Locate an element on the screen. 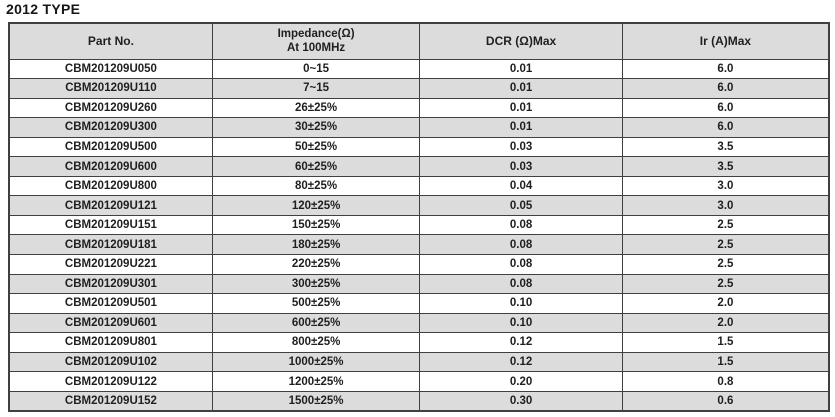 Image resolution: width=835 pixels, height=417 pixels. header-impedance-line2: At 100MHz is located at coordinates (316, 48).